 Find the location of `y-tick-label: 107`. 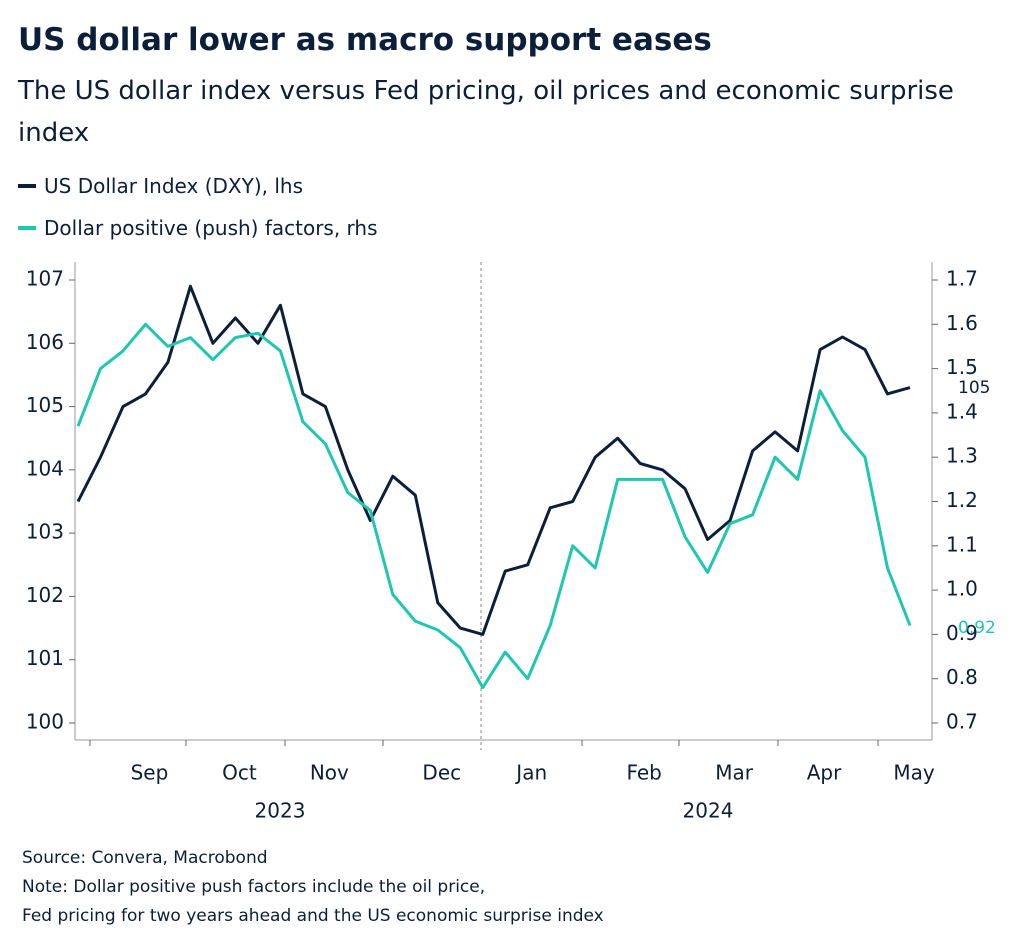

y-tick-label: 107 is located at coordinates (45, 279).